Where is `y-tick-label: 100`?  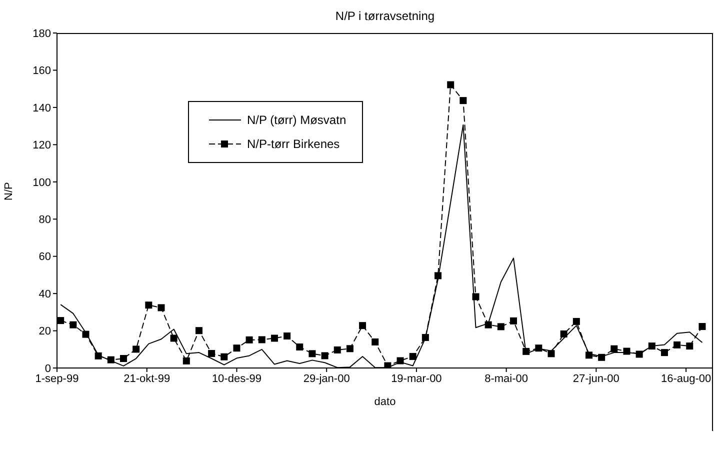 y-tick-label: 100 is located at coordinates (41, 182).